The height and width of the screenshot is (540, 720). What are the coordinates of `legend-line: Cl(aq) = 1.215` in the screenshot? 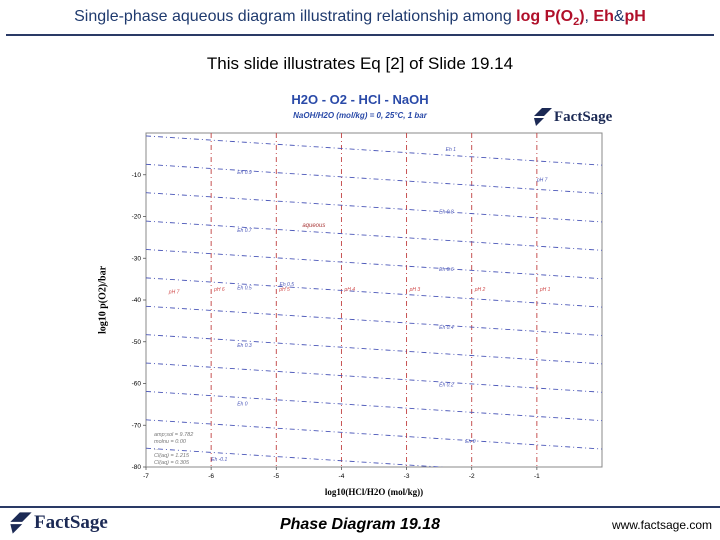 It's located at (172, 456).